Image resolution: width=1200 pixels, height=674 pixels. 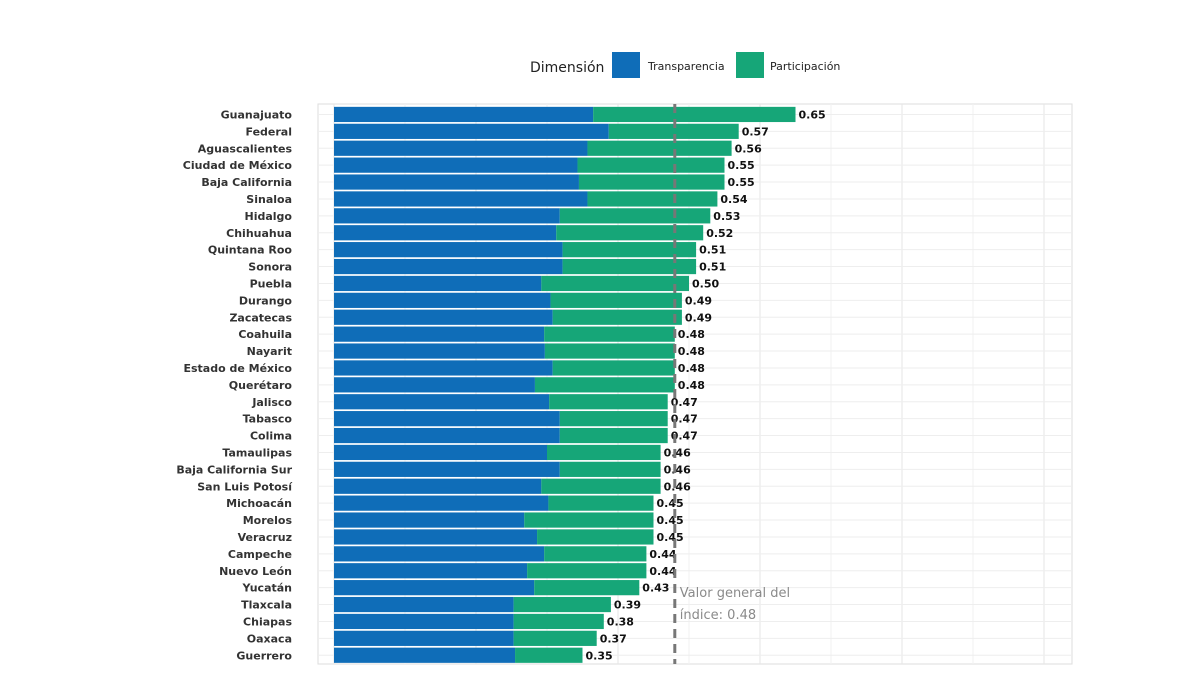 What do you see at coordinates (748, 148) in the screenshot?
I see `value-label: 0.56` at bounding box center [748, 148].